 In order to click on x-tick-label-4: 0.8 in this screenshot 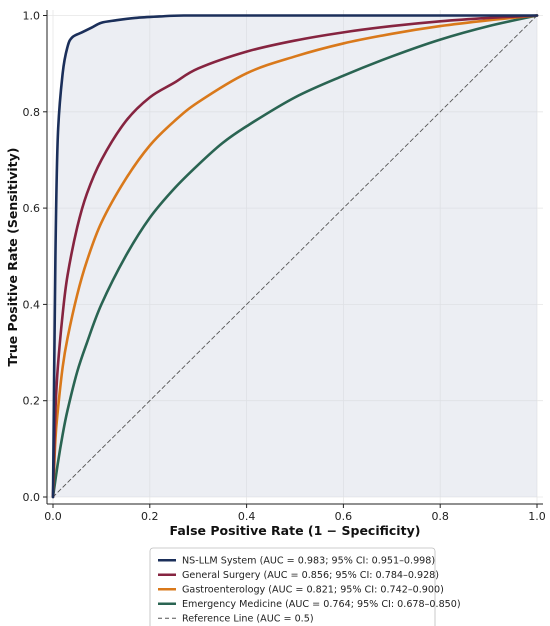, I will do `click(440, 516)`.